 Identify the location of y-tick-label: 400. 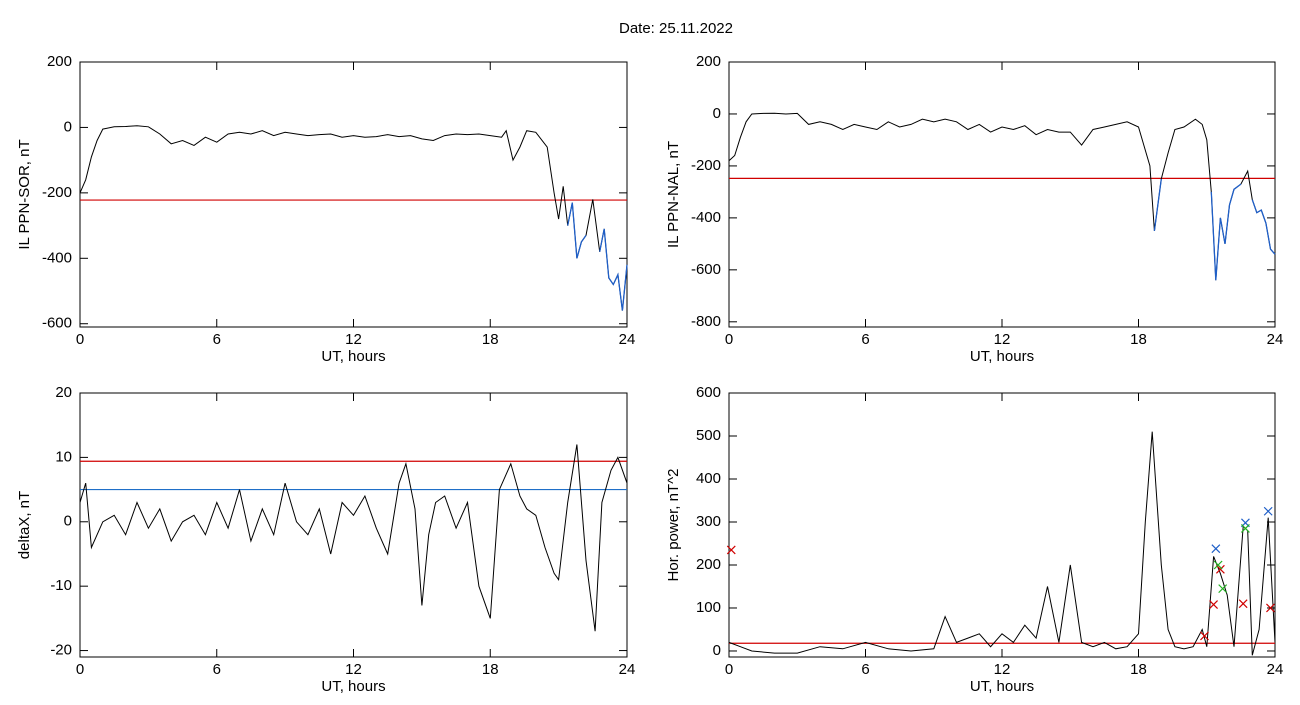
(708, 478).